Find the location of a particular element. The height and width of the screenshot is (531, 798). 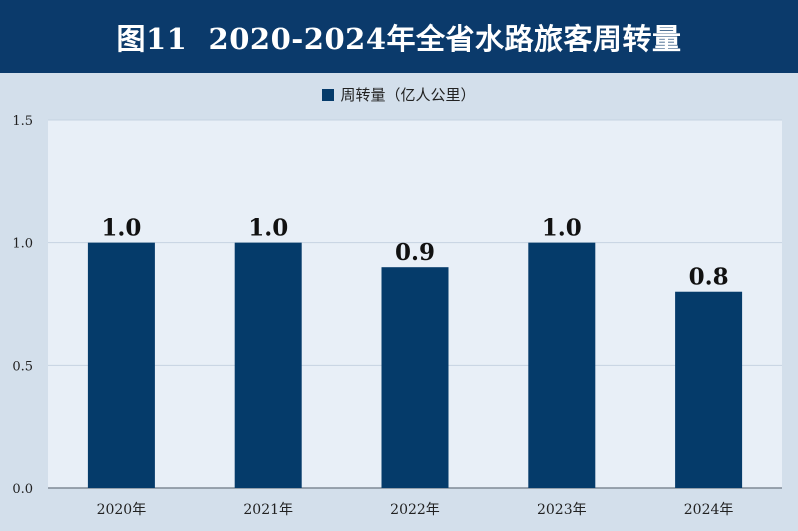

y-tick-label: 0.0 is located at coordinates (22, 489).